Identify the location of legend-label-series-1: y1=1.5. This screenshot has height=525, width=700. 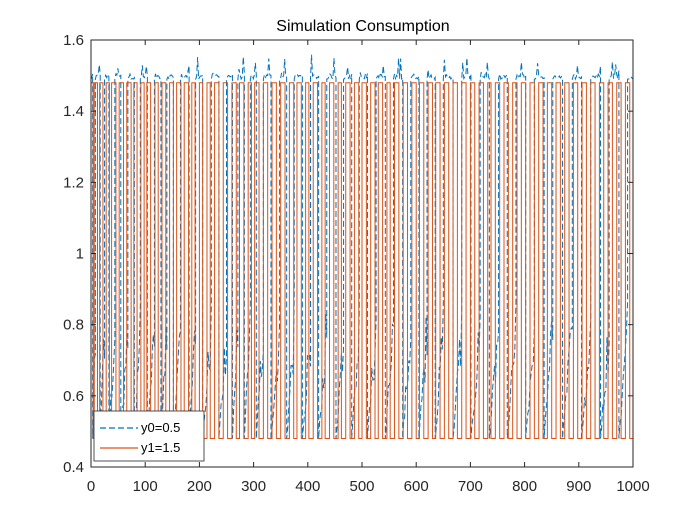
(160, 447).